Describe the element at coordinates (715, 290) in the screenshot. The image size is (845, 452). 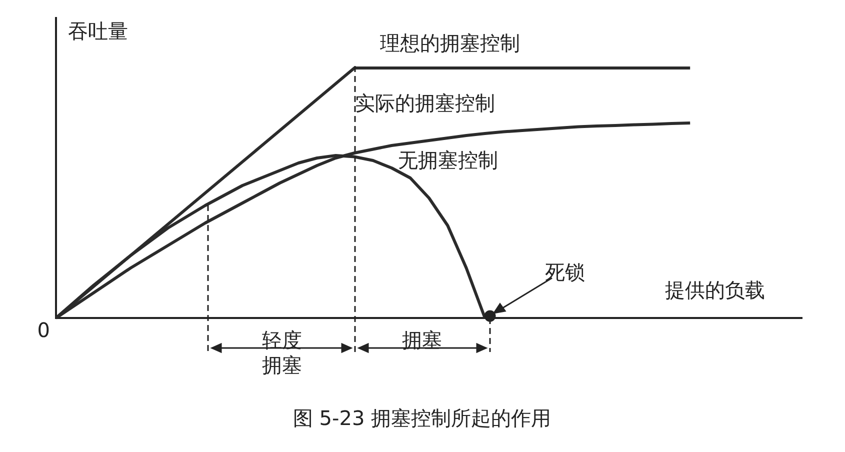
I see `x-axis-title: 提供的负载` at that location.